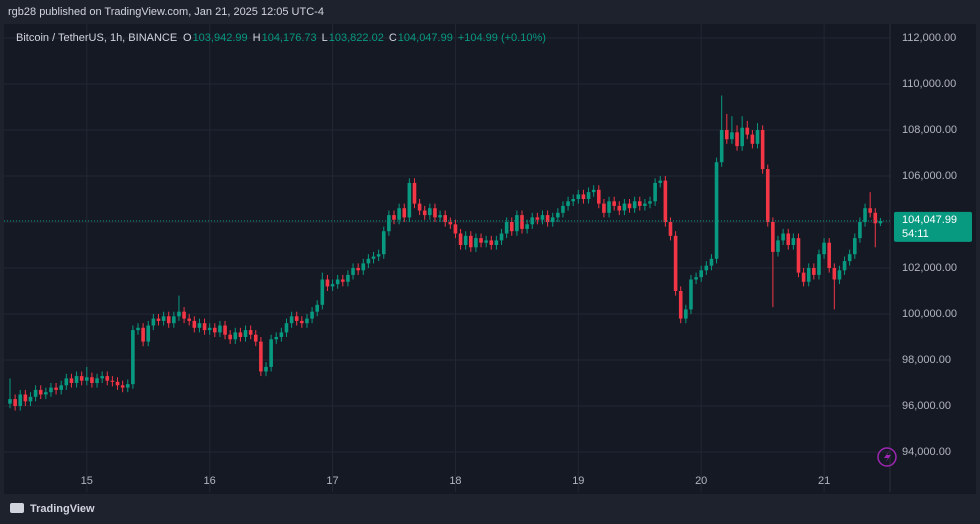  I want to click on x-tick-label: 17, so click(332, 481).